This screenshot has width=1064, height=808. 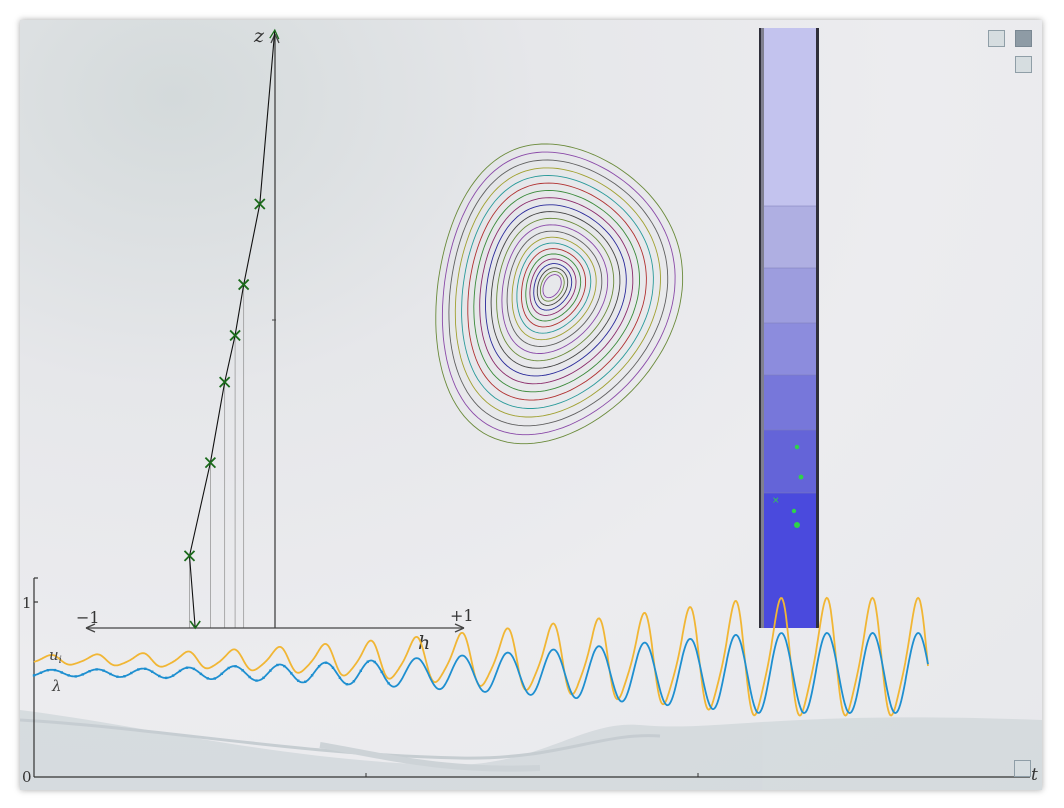 What do you see at coordinates (1023, 38) in the screenshot?
I see `toggle-button-top-right` at bounding box center [1023, 38].